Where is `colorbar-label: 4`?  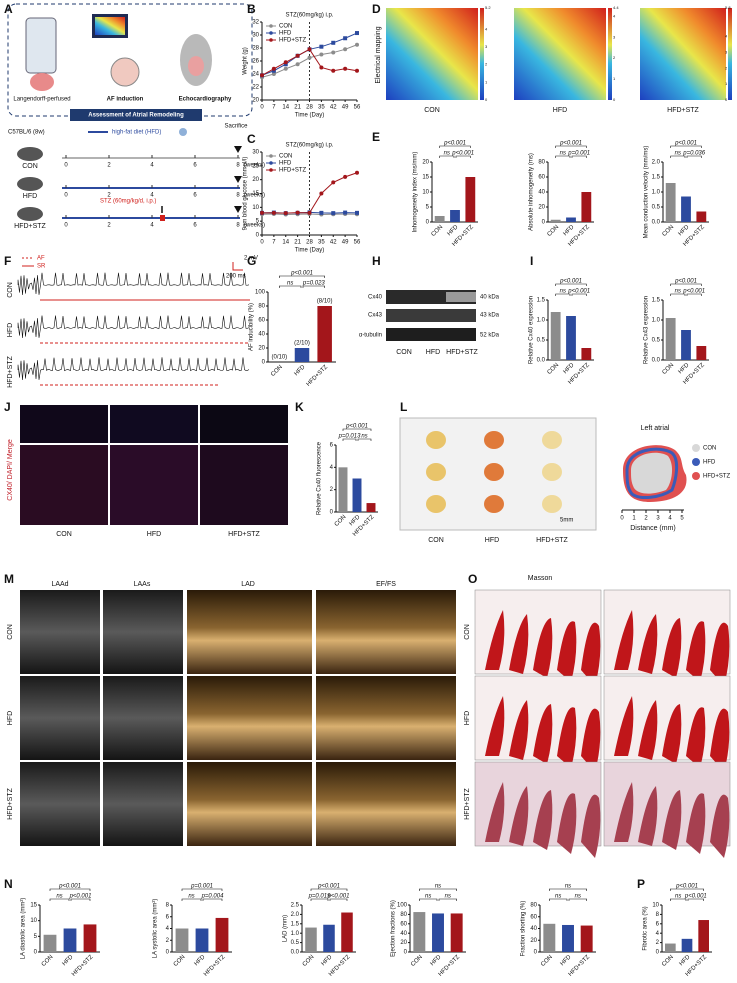
colorbar-label: 4 is located at coordinates (726, 36).